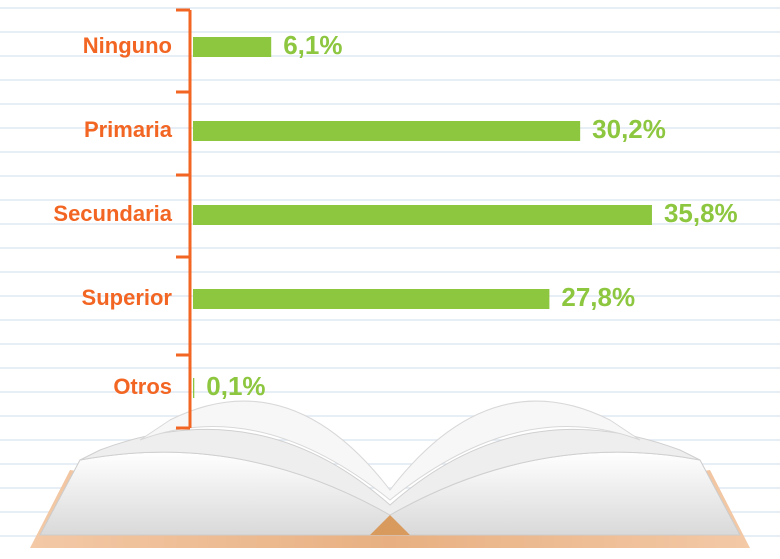  I want to click on value-label: 0,1%, so click(235, 386).